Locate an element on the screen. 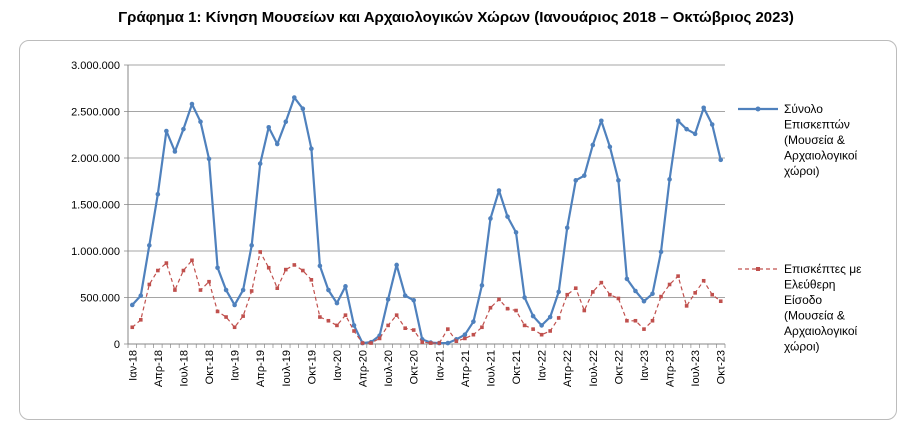  x-tick-label: Απρ-23 is located at coordinates (671, 368).